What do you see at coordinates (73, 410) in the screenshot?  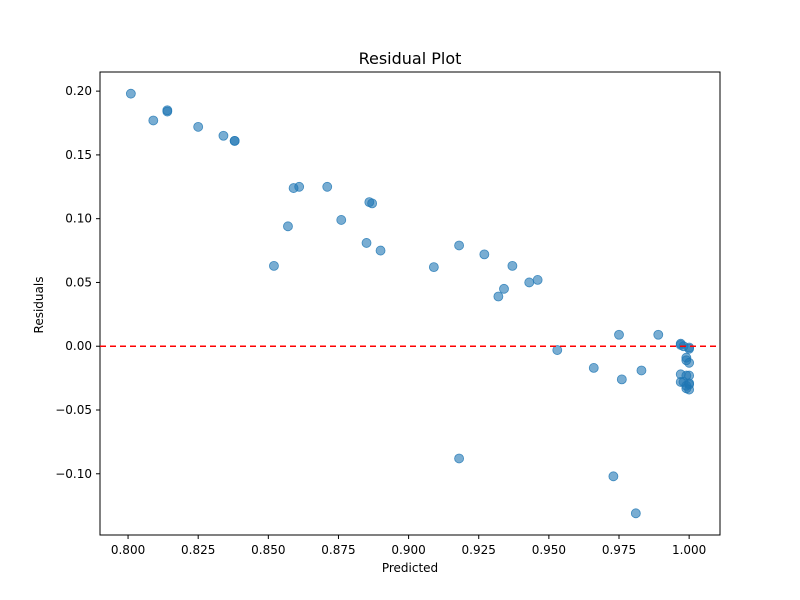 I see `y-tick-label: −0.05` at bounding box center [73, 410].